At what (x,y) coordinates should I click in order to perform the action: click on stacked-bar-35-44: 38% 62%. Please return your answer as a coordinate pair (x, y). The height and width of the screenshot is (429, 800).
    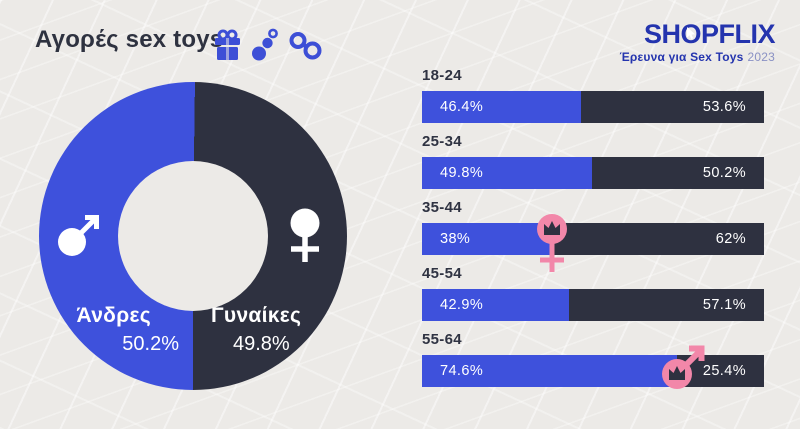
    Looking at the image, I should click on (593, 243).